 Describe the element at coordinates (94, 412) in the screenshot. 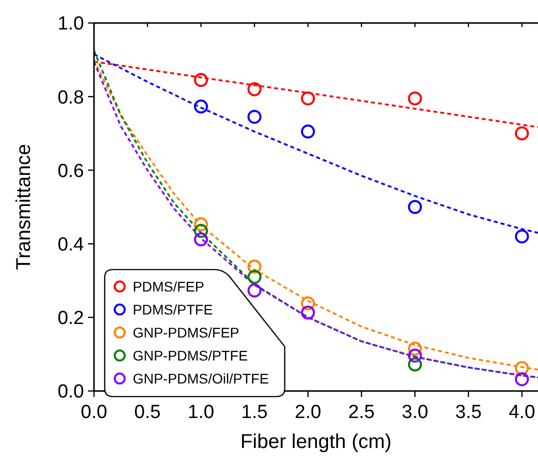

I see `x-tick-label: 0.0` at that location.